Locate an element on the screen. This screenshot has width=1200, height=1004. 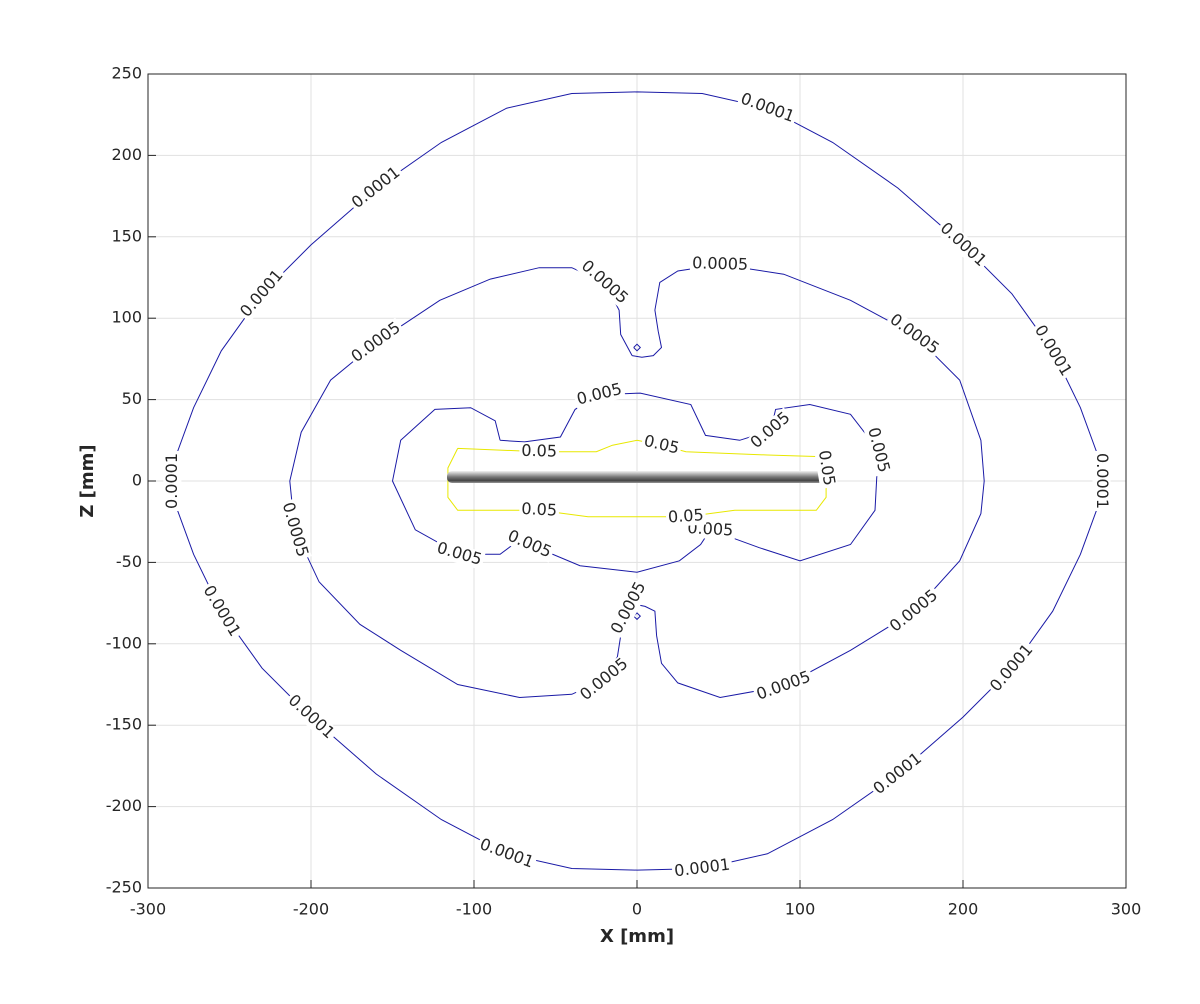
y-tick-label: 0 is located at coordinates (137, 480).